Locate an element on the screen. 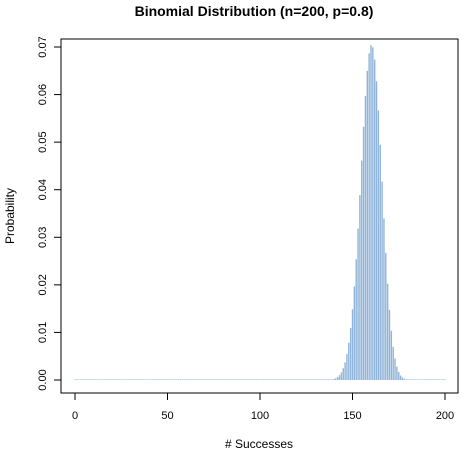  x-tick-label-0: 0 is located at coordinates (75, 416).